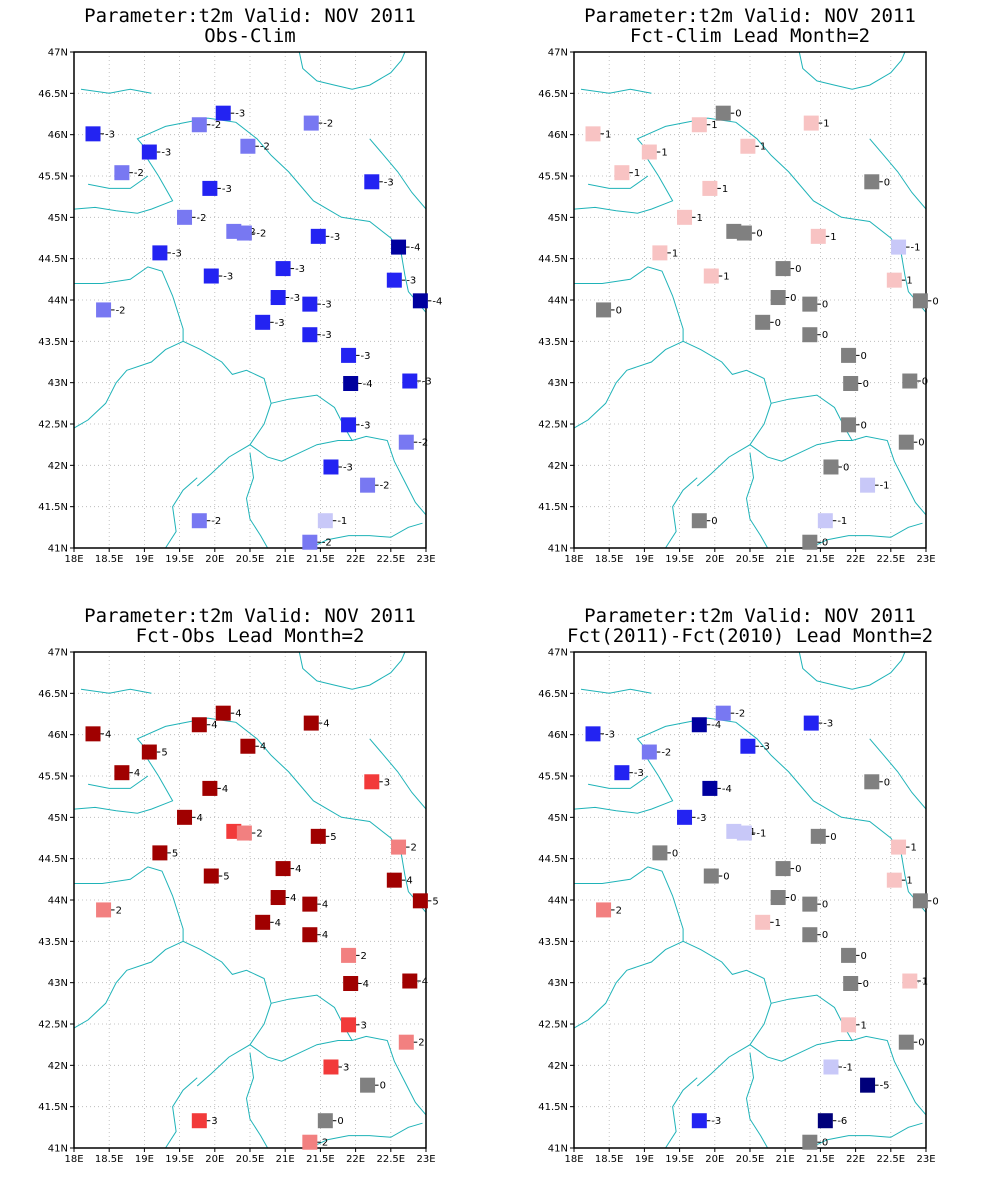  What do you see at coordinates (346, 1067) in the screenshot?
I see `station-value-label: 3` at bounding box center [346, 1067].